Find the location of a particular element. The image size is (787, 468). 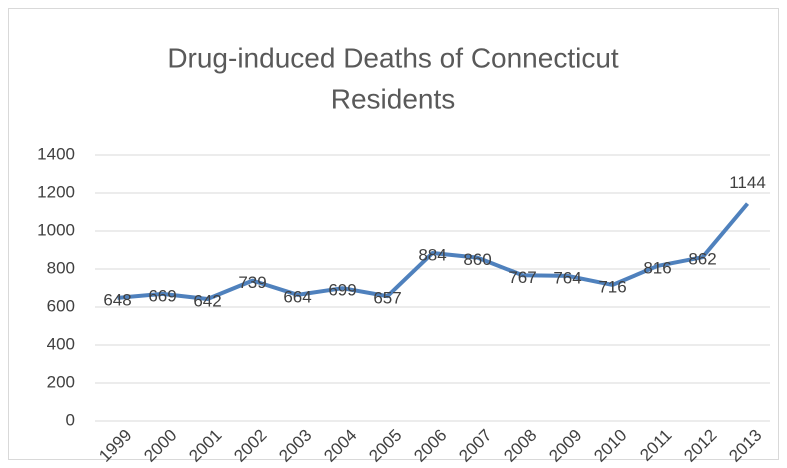

data-label: 669 is located at coordinates (162, 295).